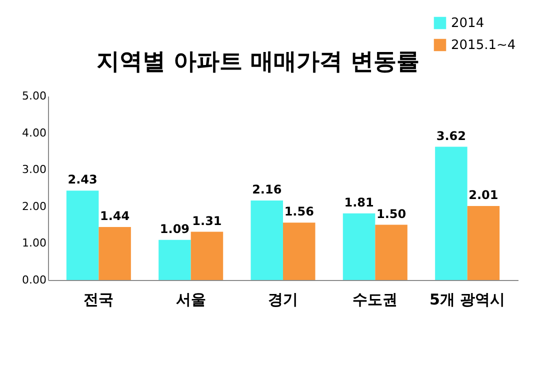 This screenshot has height=371, width=540. Describe the element at coordinates (34, 169) in the screenshot. I see `y-tick-label: 3.00` at that location.